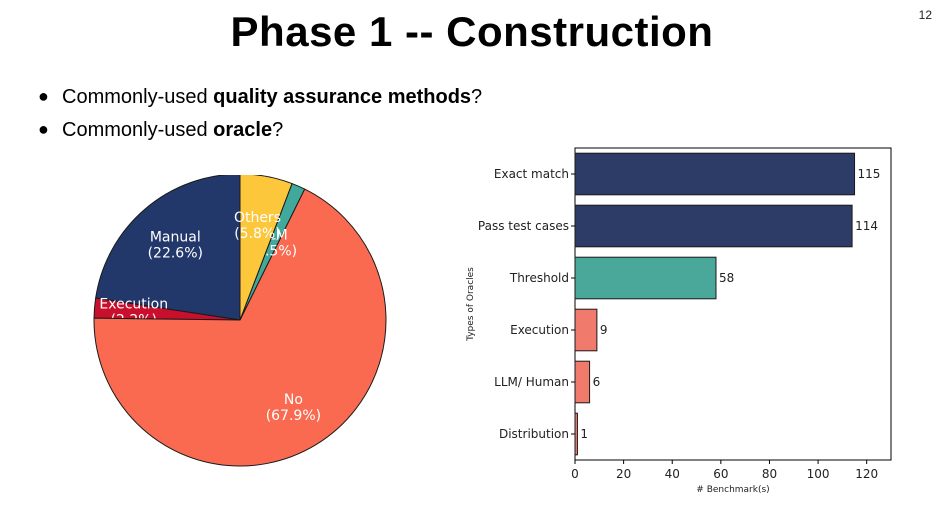 The image size is (944, 520). What do you see at coordinates (576, 434) in the screenshot?
I see `bar-distribution` at bounding box center [576, 434].